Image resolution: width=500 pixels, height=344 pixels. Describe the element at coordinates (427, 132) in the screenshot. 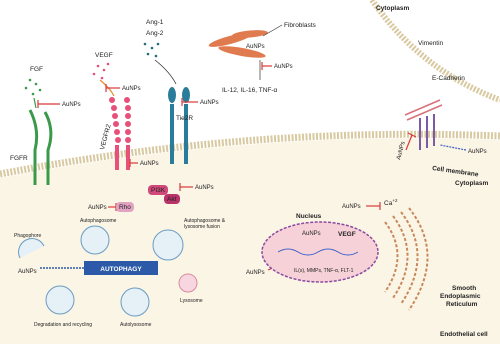

I see `e-cadherin-shape` at that location.